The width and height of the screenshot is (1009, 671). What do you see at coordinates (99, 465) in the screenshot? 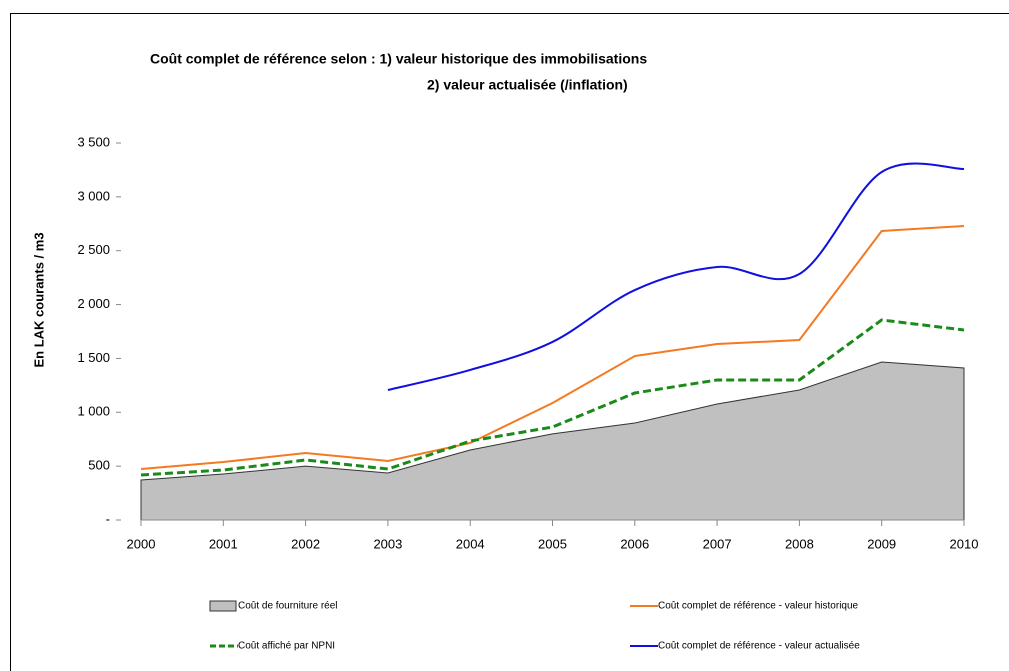
I see `y-tick-label: 500` at bounding box center [99, 465].